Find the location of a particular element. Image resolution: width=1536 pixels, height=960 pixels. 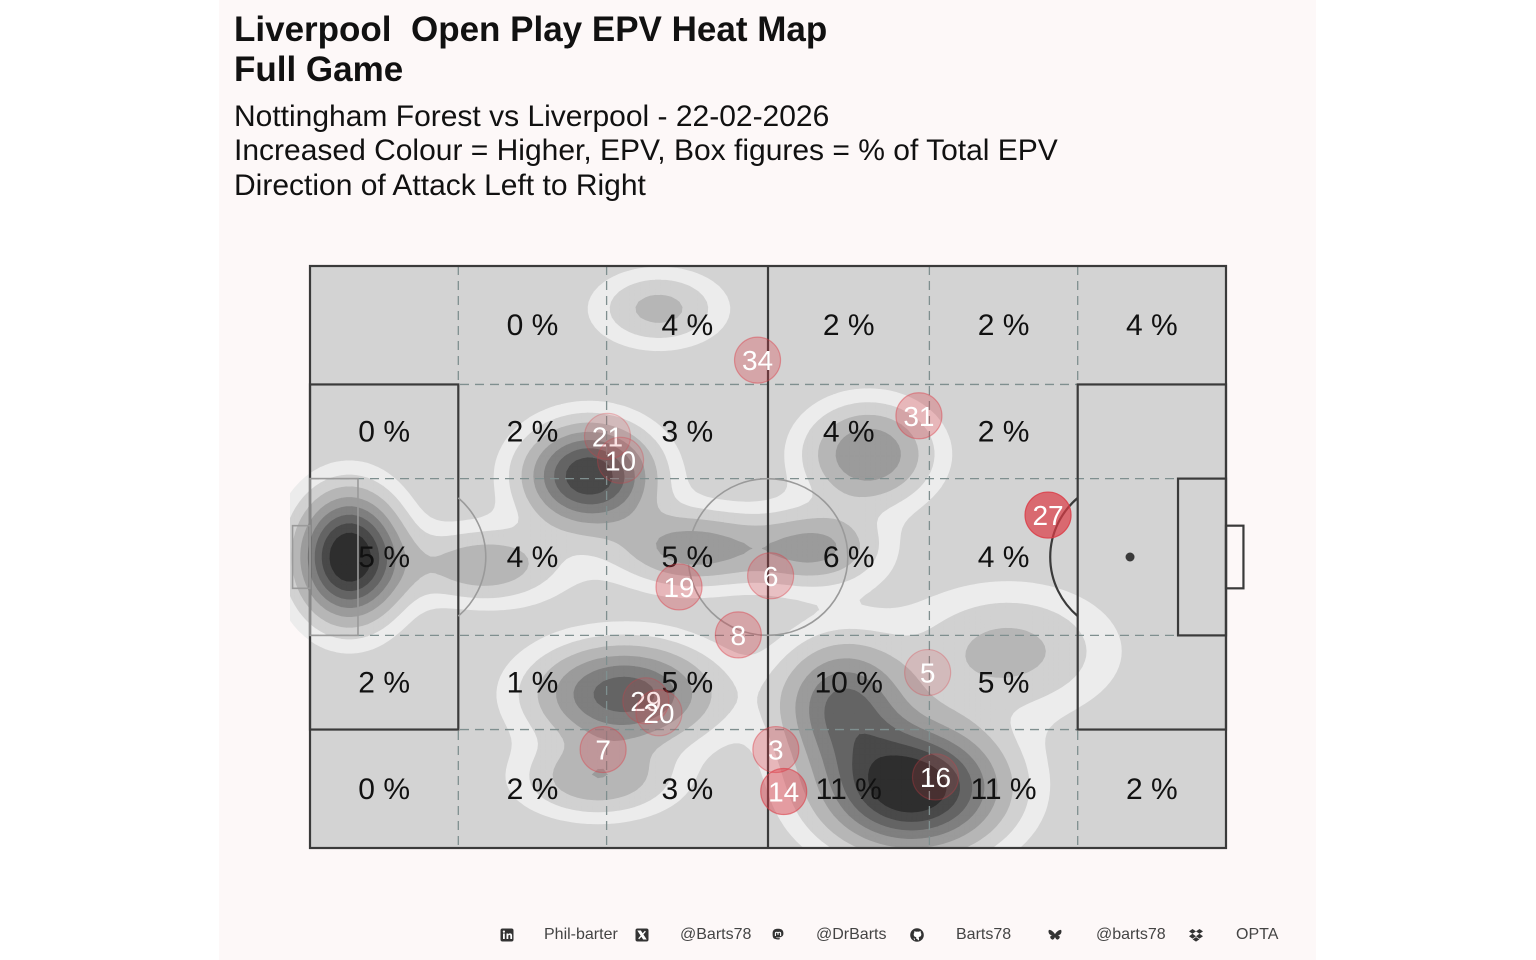

footer-credit-4: Barts78 is located at coordinates (984, 934).